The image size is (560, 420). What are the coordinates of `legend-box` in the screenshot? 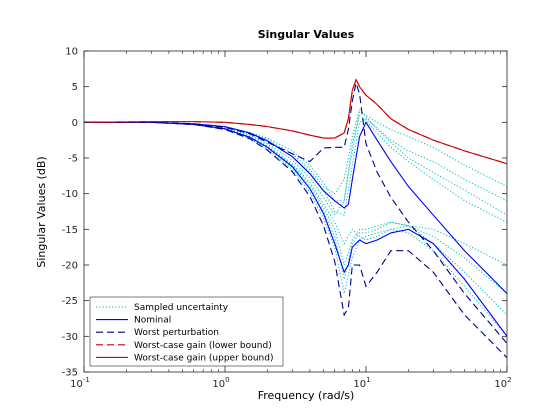 It's located at (186, 331).